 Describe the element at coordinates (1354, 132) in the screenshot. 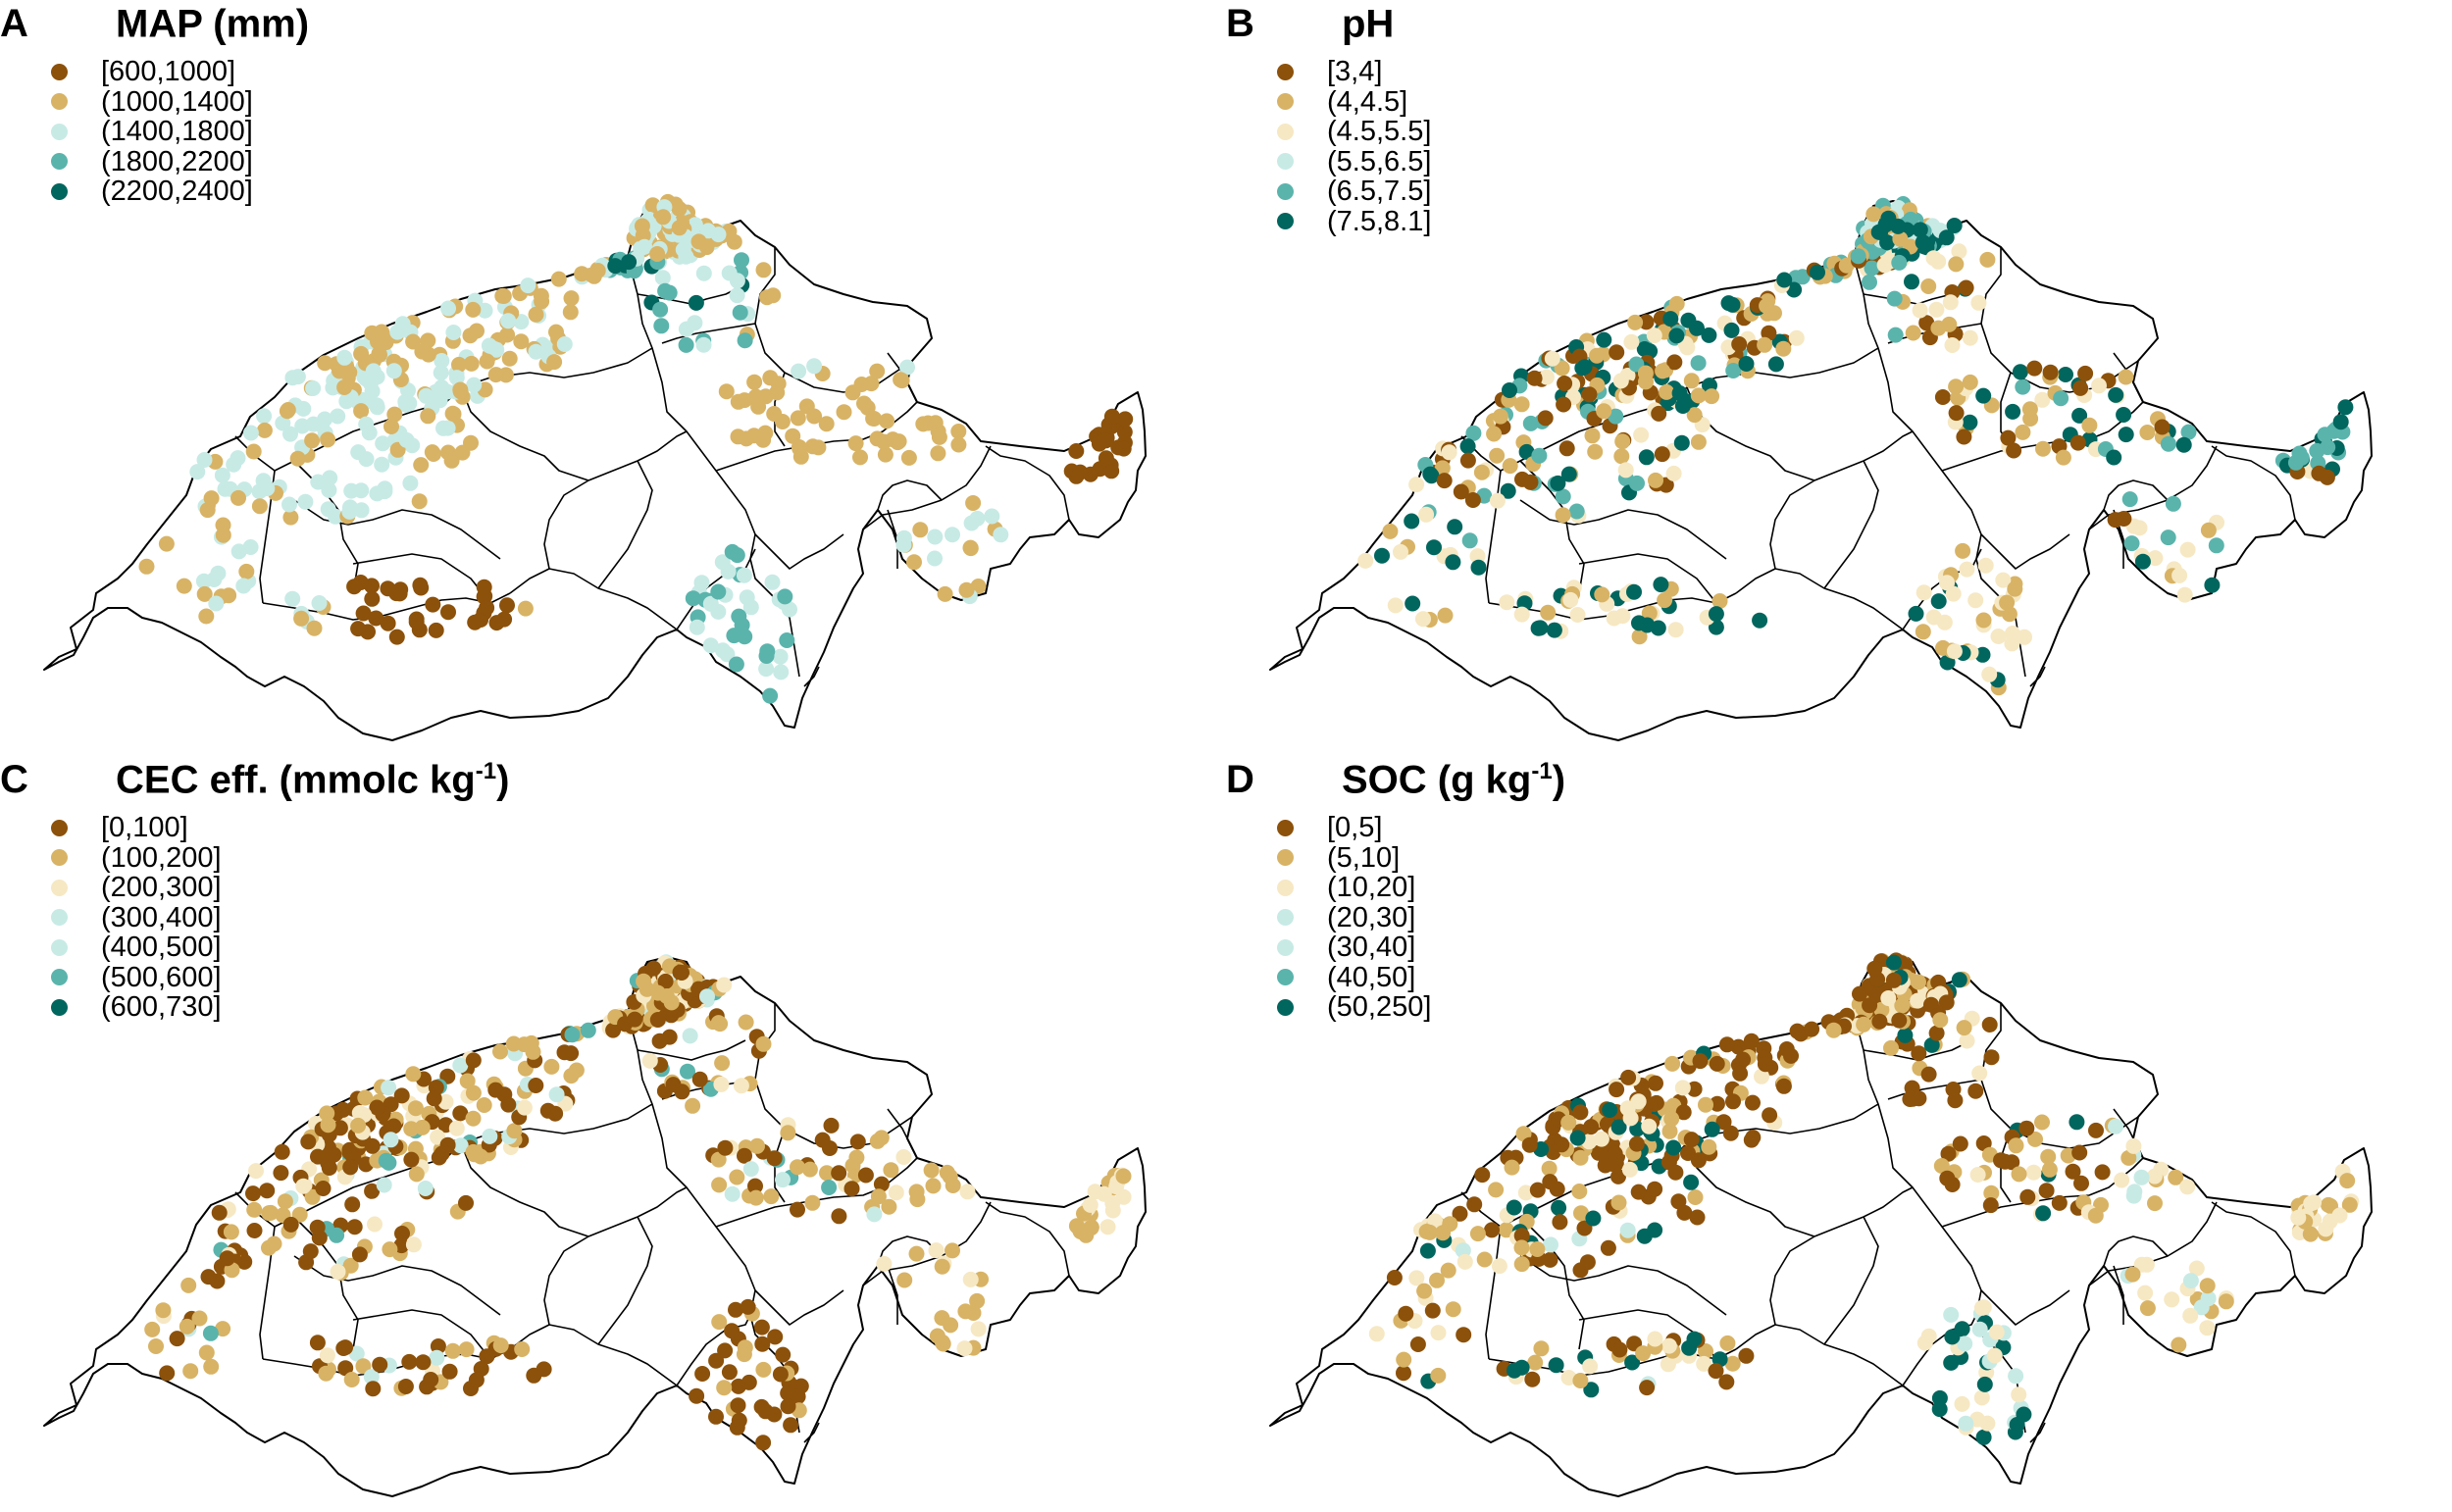

I see `legend-item: (4.5,5.5]` at that location.